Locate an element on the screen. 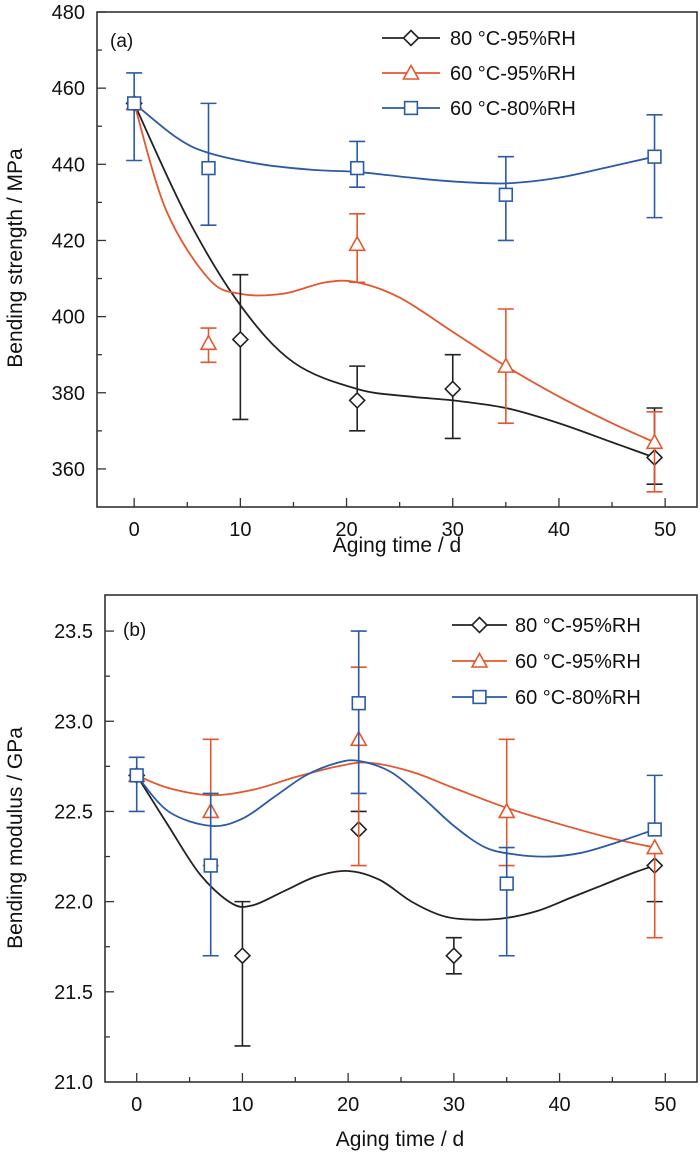 Image resolution: width=700 pixels, height=1156 pixels. y-tick-label: 480 is located at coordinates (68, 13).